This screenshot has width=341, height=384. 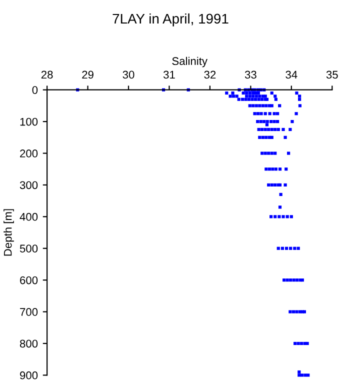 I want to click on y-tick-label: 800, so click(x=29, y=344).